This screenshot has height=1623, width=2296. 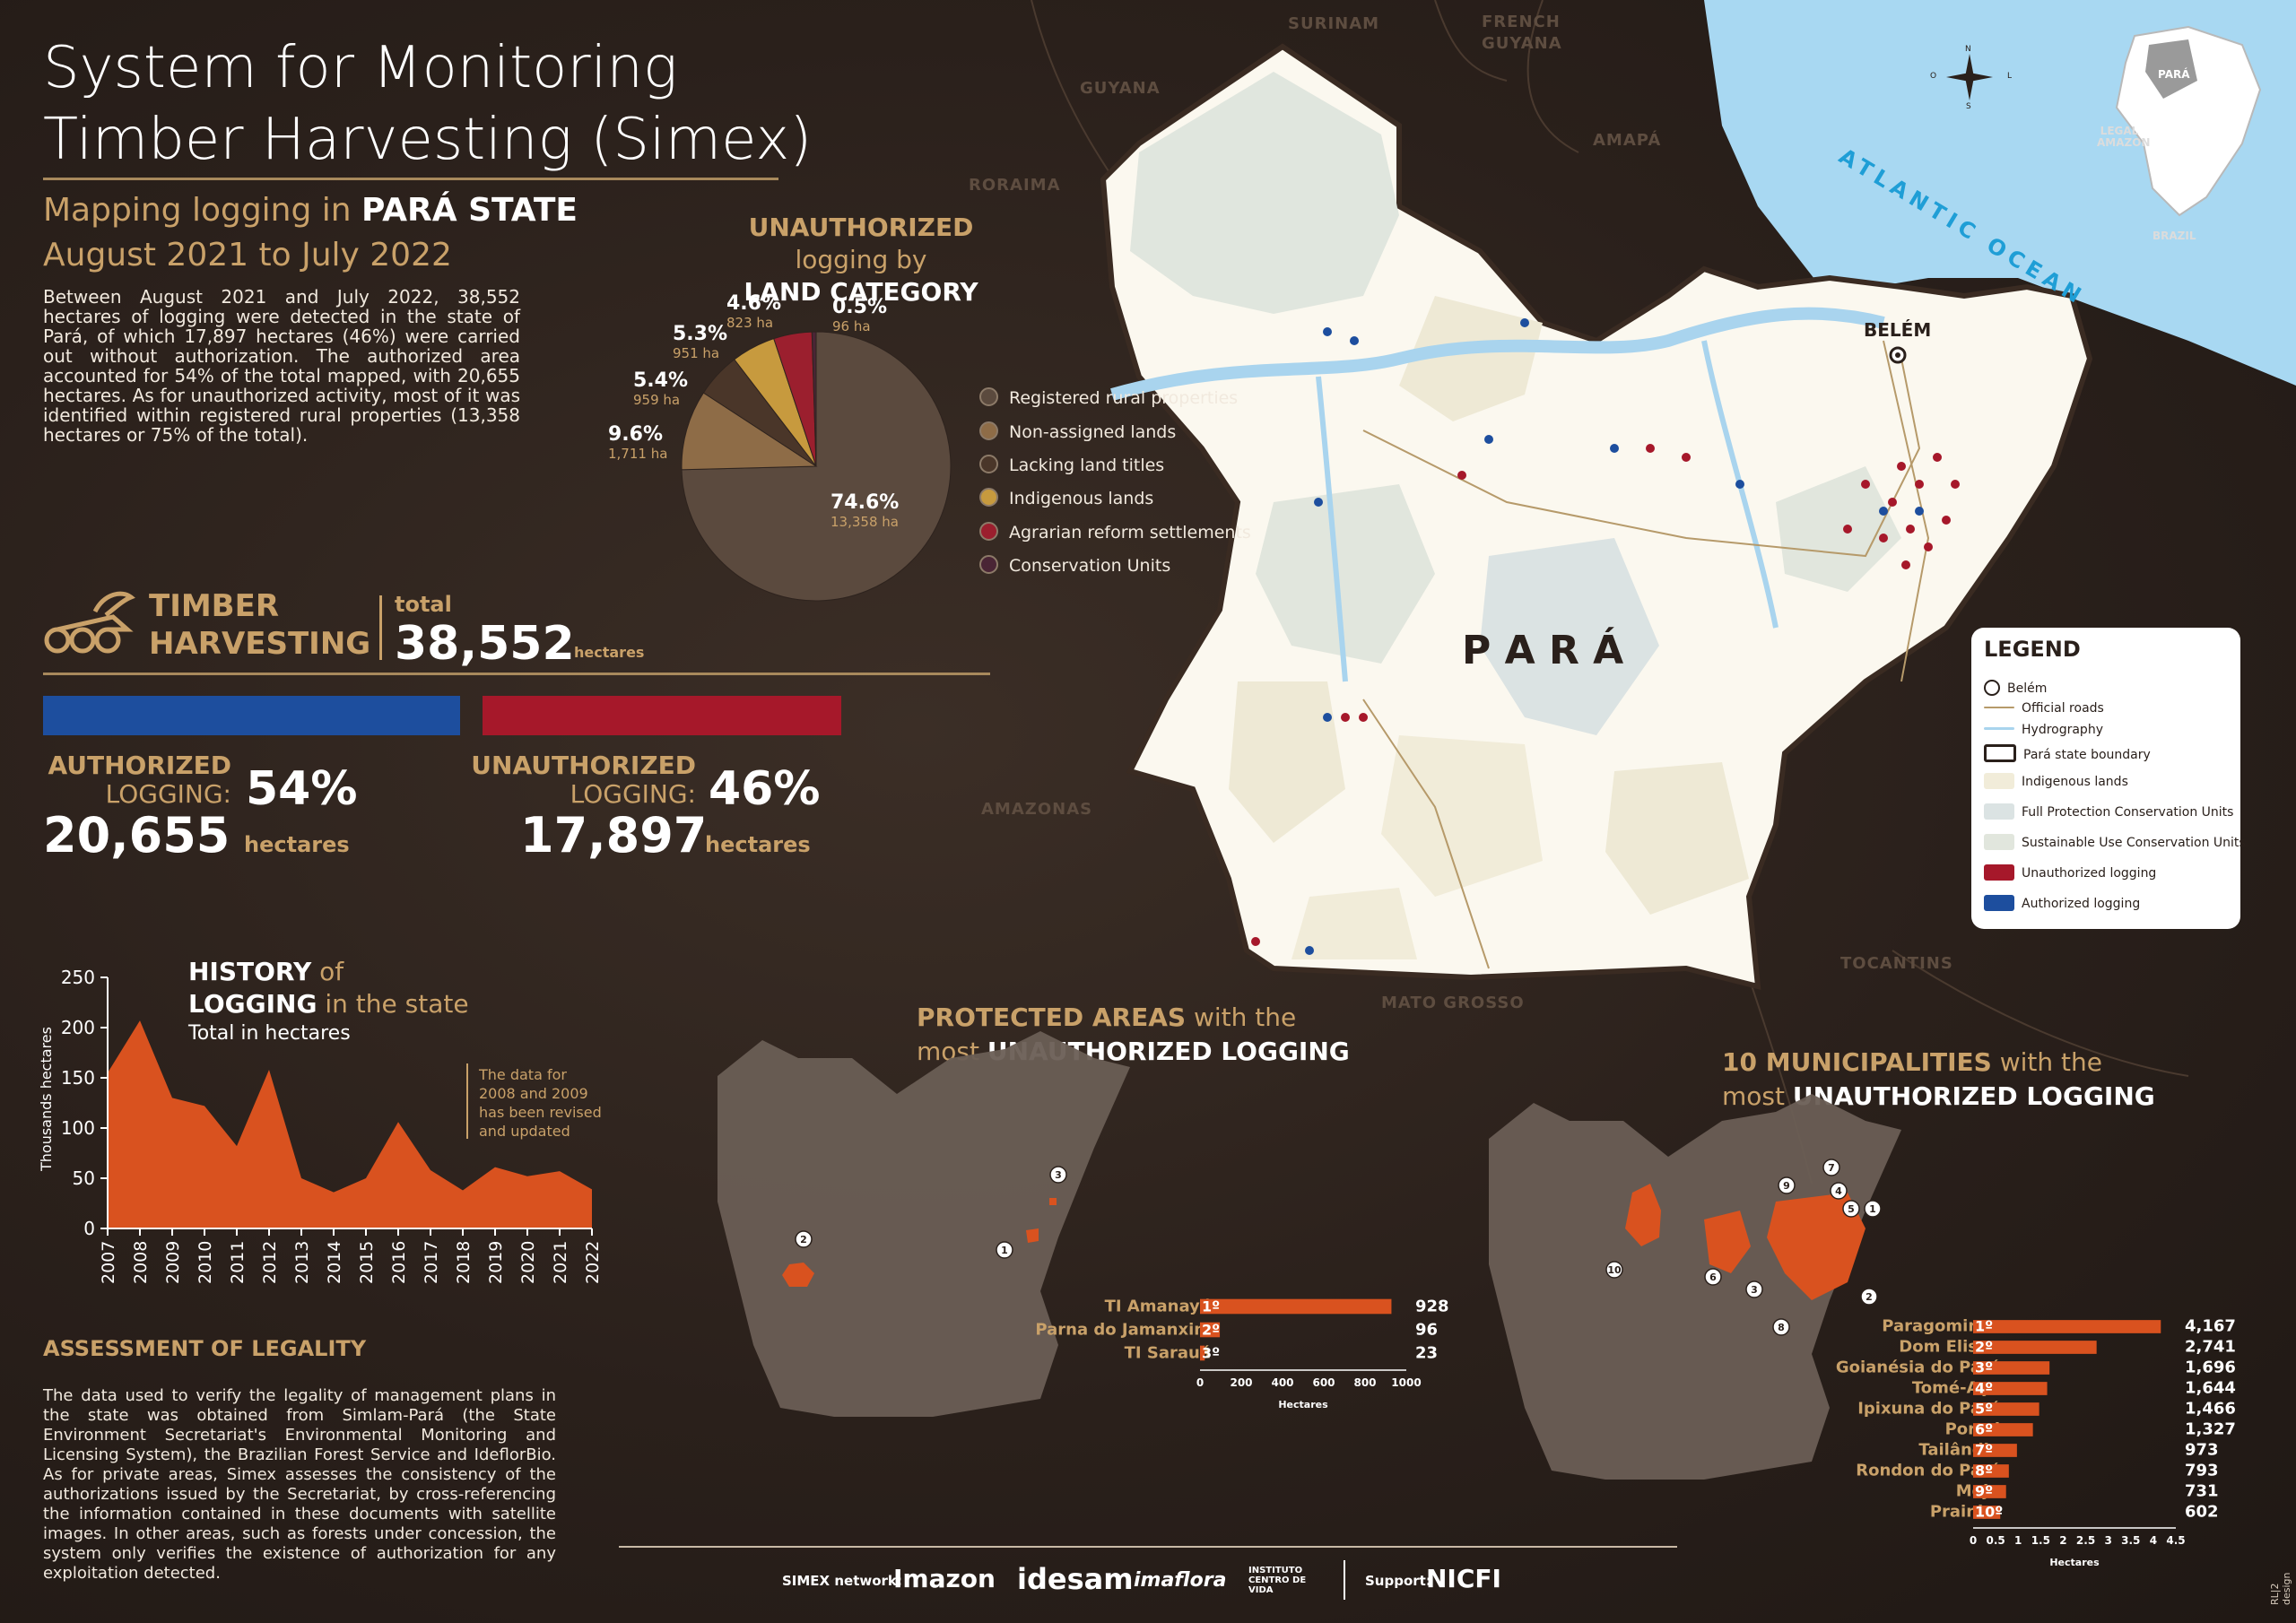 What do you see at coordinates (1989, 1512) in the screenshot?
I see `rank-number: 10º` at bounding box center [1989, 1512].